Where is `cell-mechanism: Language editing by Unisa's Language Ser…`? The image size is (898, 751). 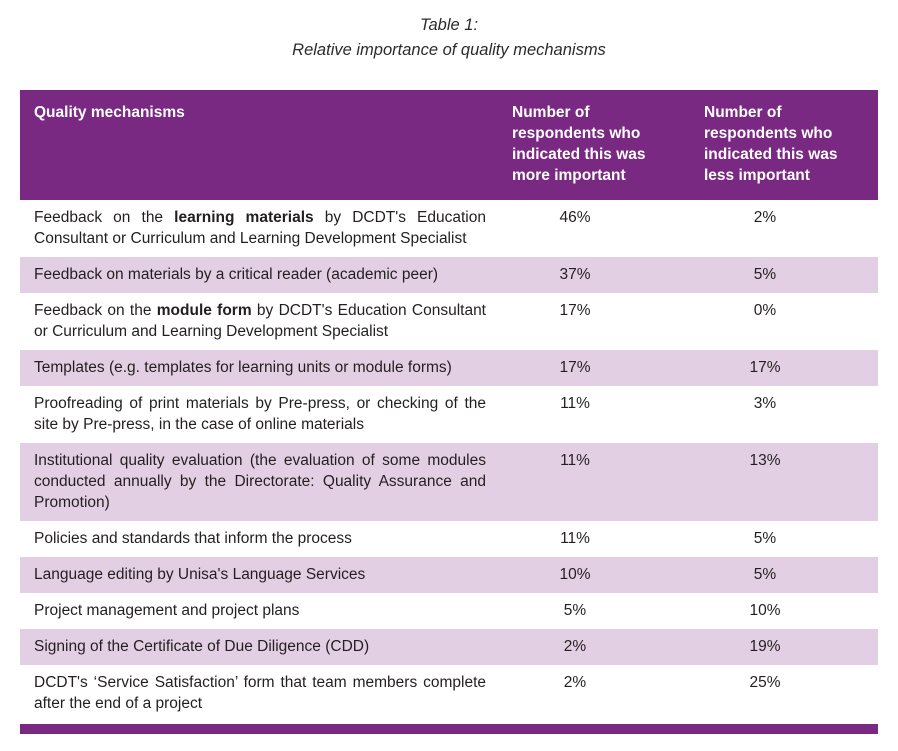 cell-mechanism: Language editing by Unisa's Language Ser… is located at coordinates (259, 575).